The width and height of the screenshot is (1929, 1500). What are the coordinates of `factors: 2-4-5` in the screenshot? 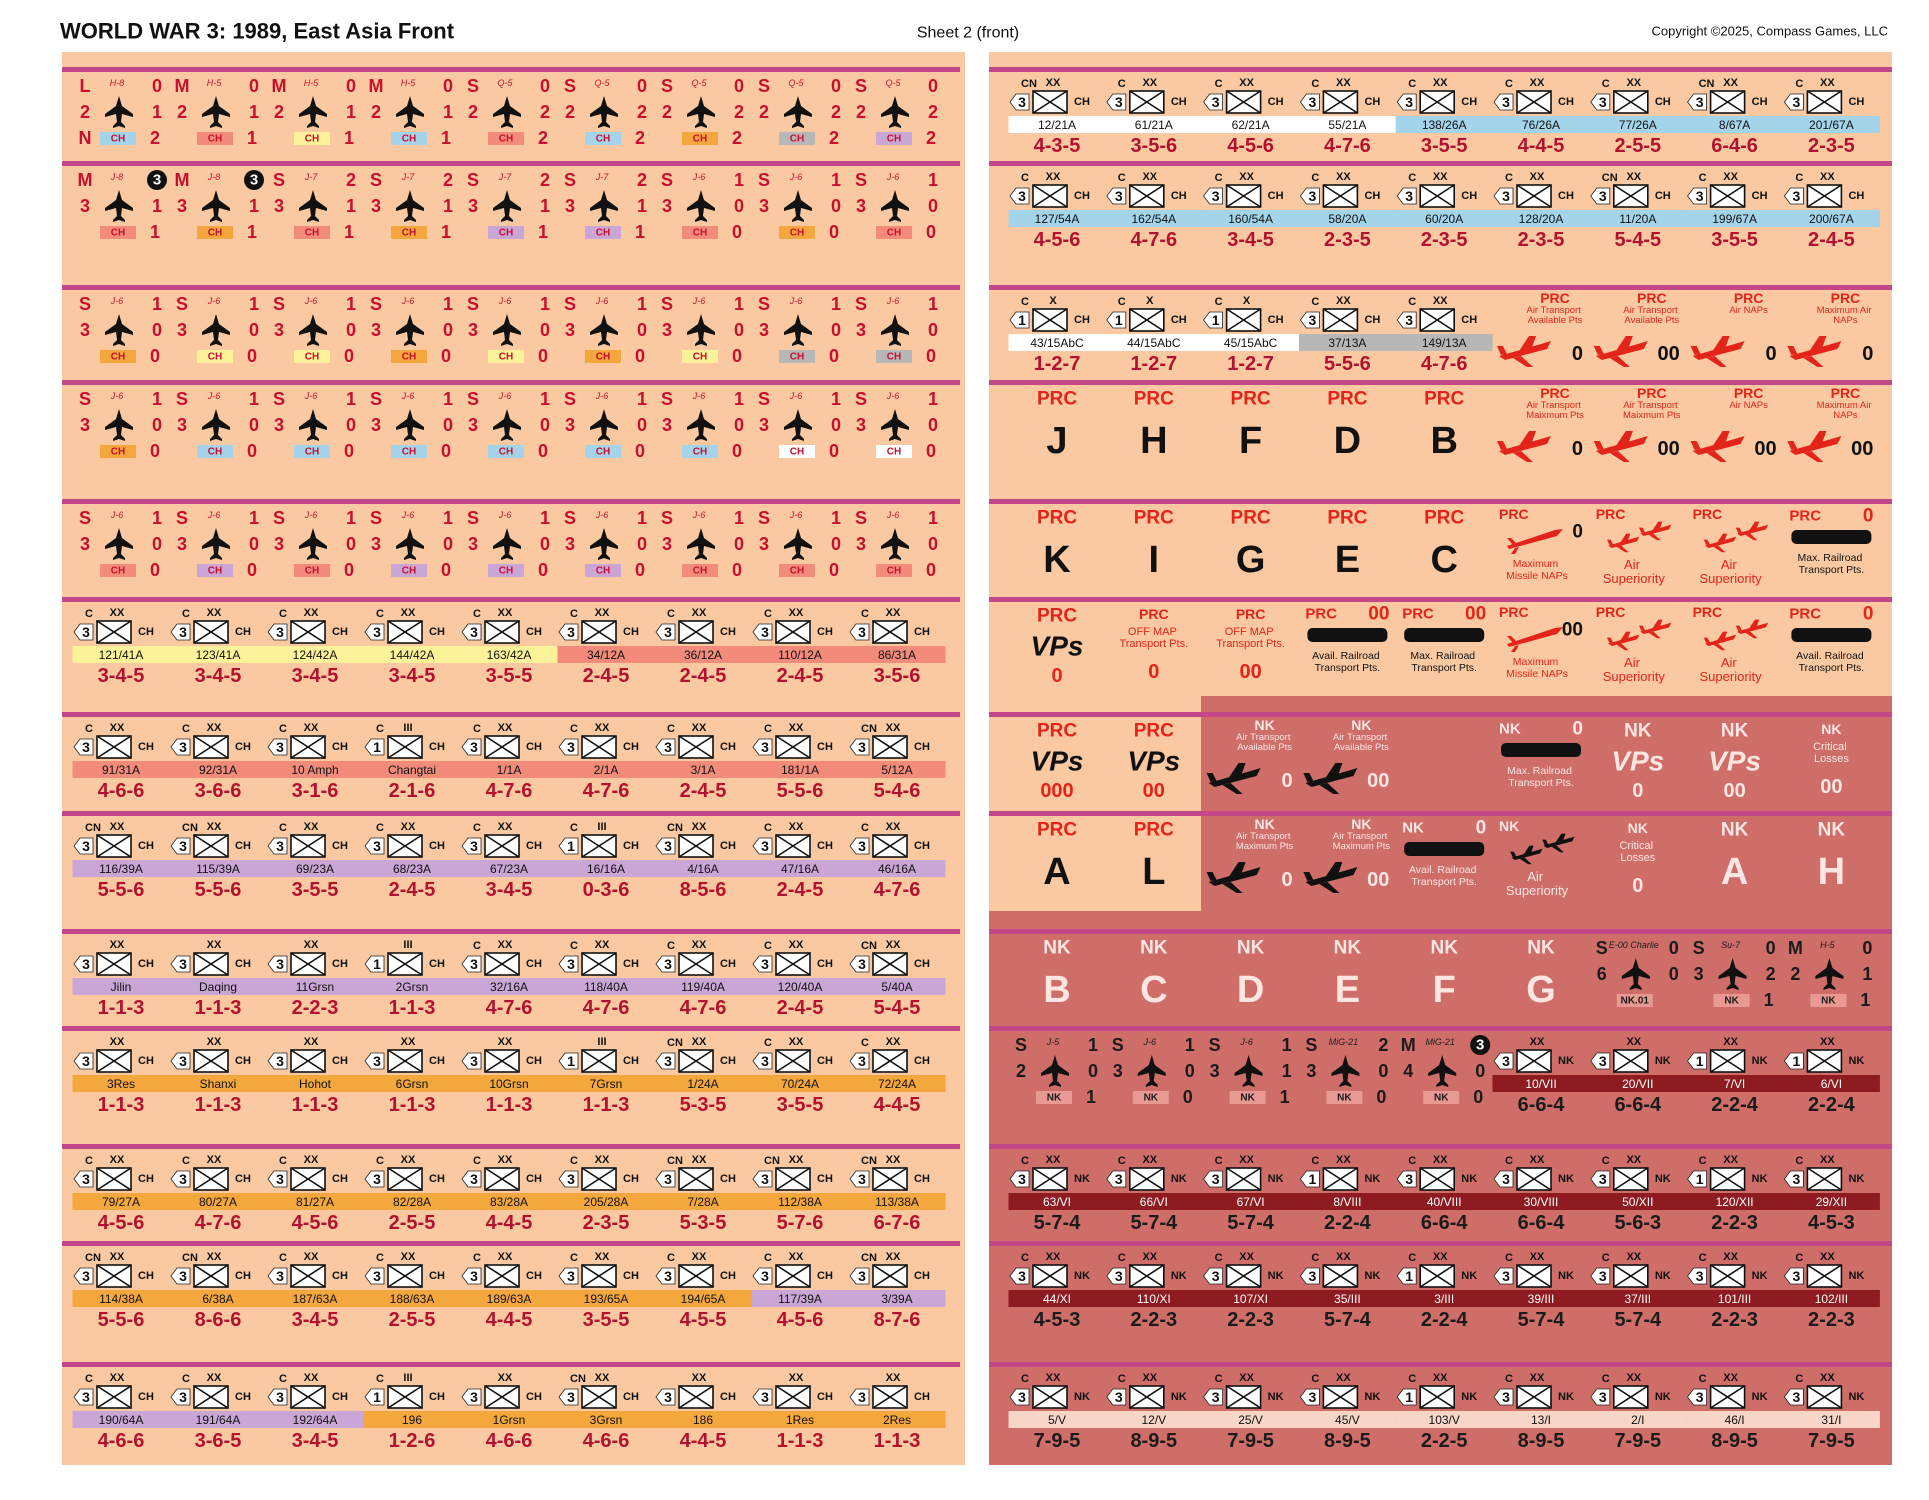 It's located at (703, 676).